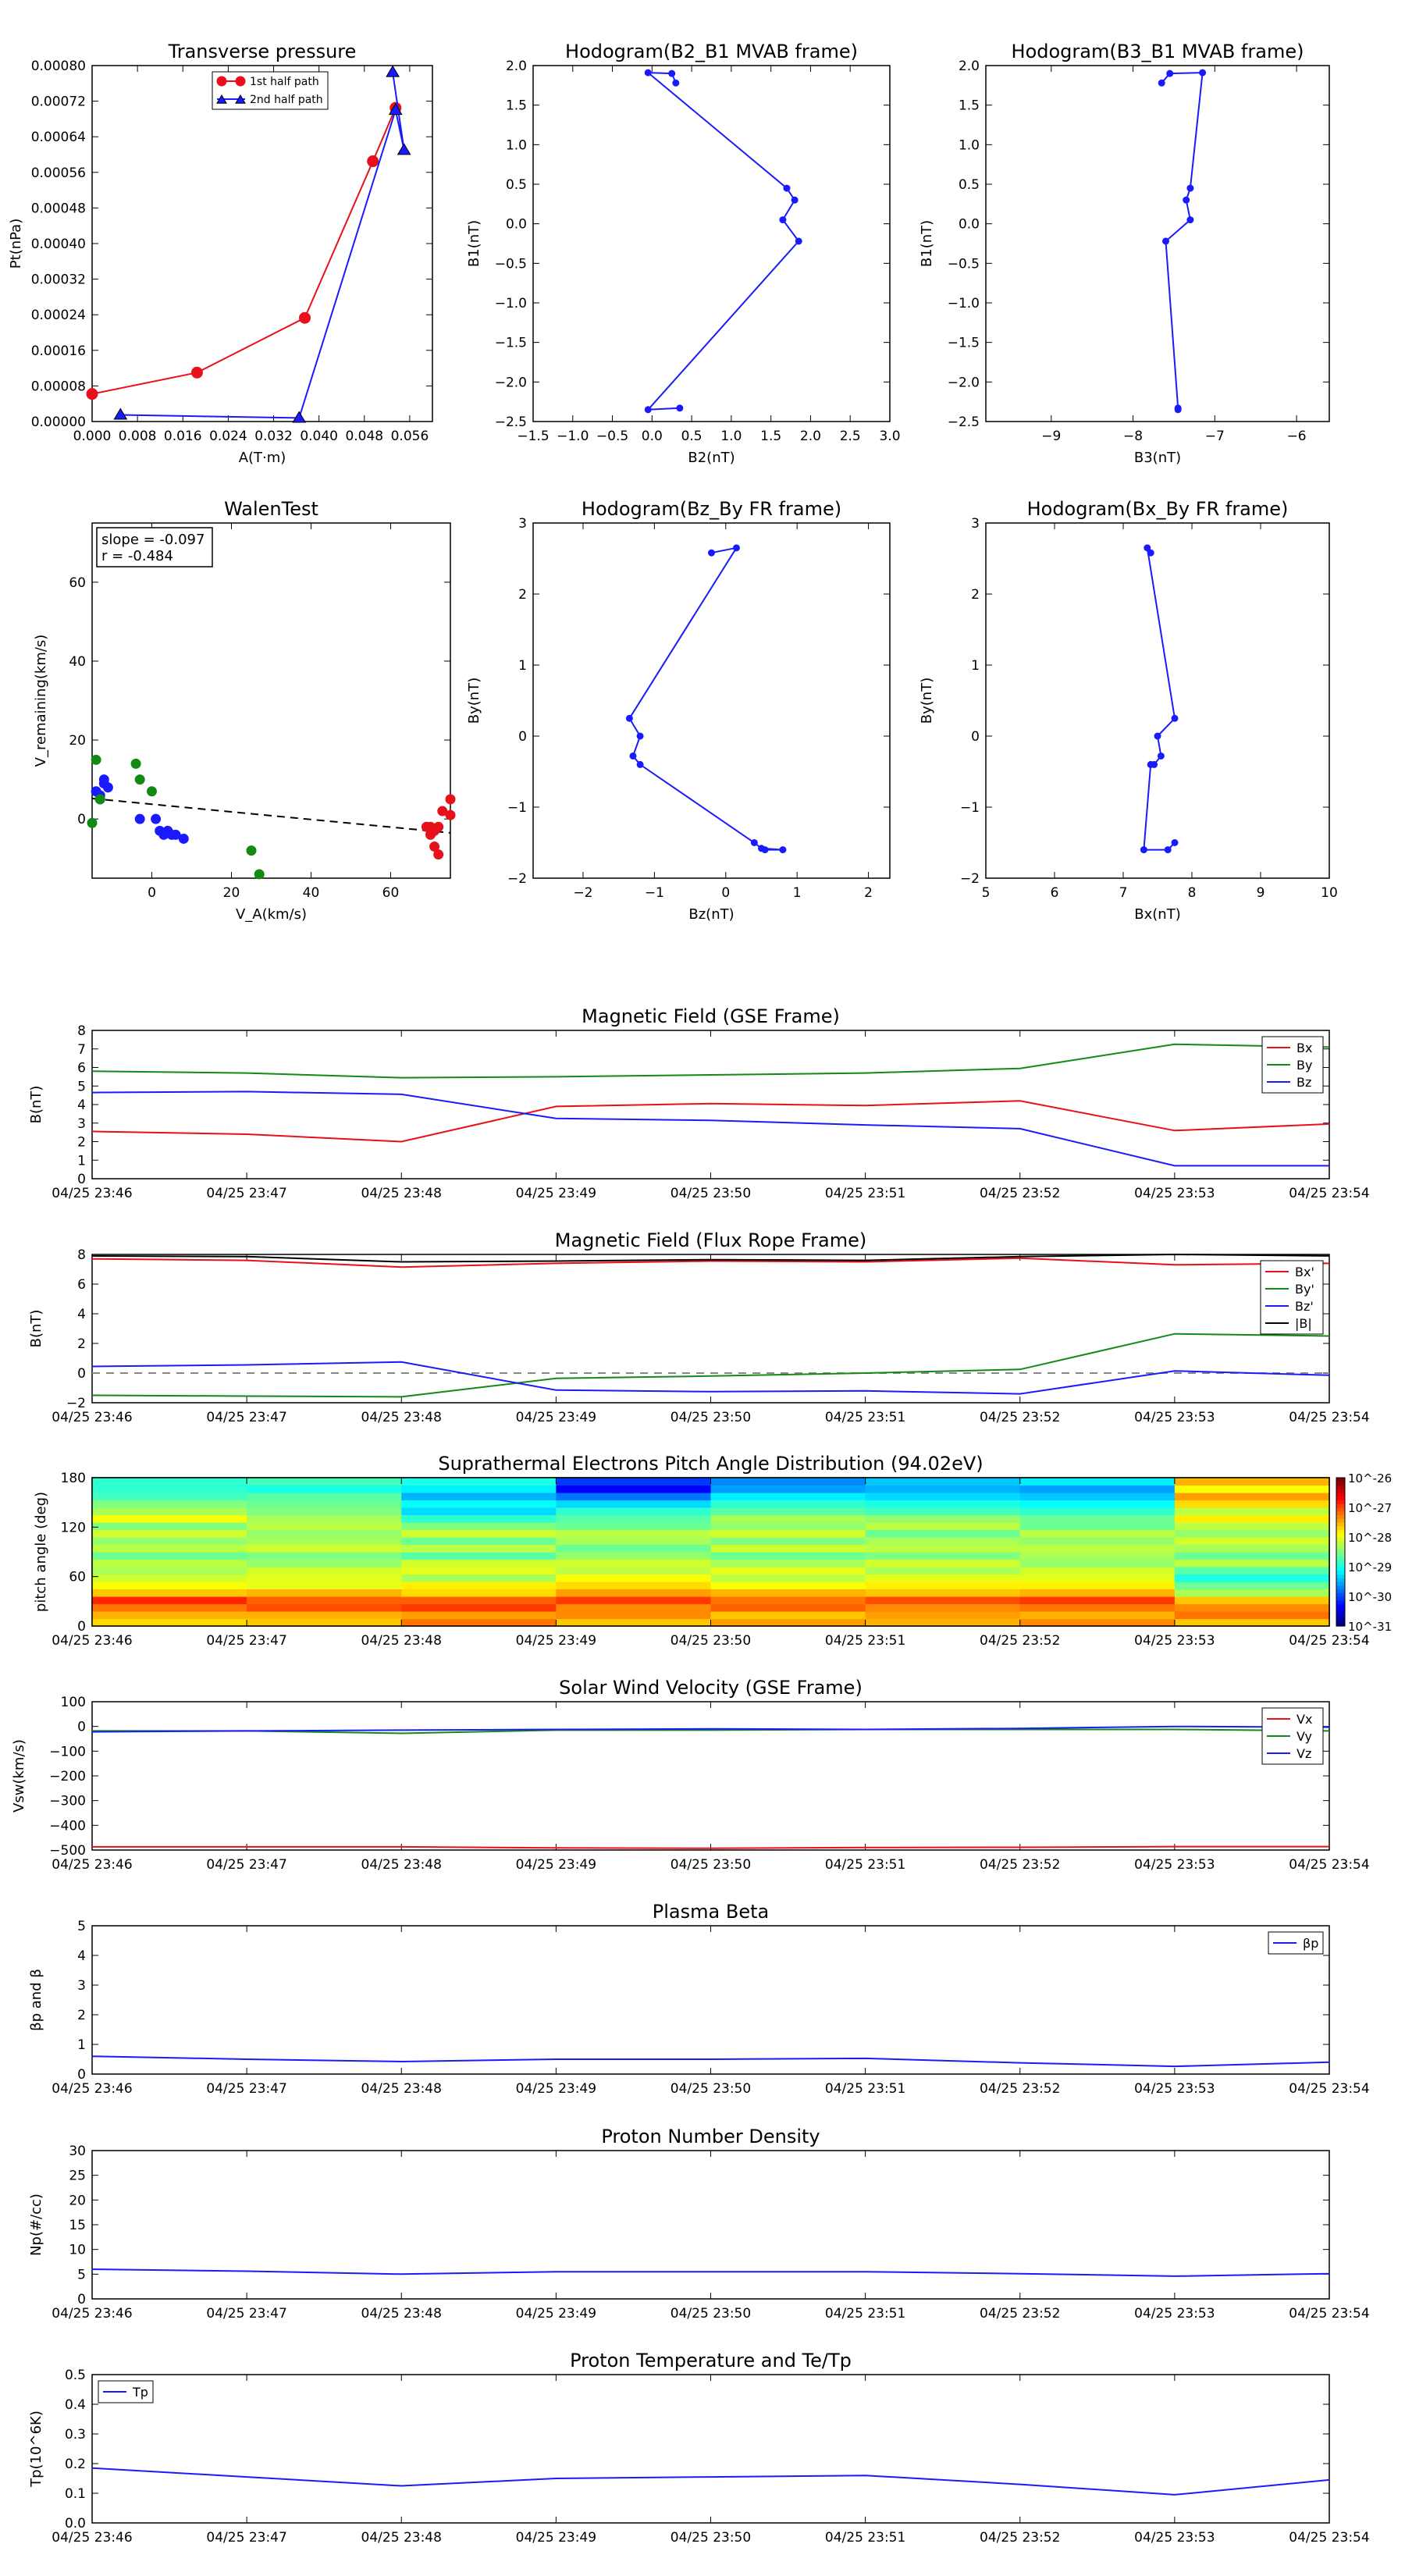 The height and width of the screenshot is (2576, 1405). I want to click on x-tick-label: 04/25 23:47, so click(246, 2314).